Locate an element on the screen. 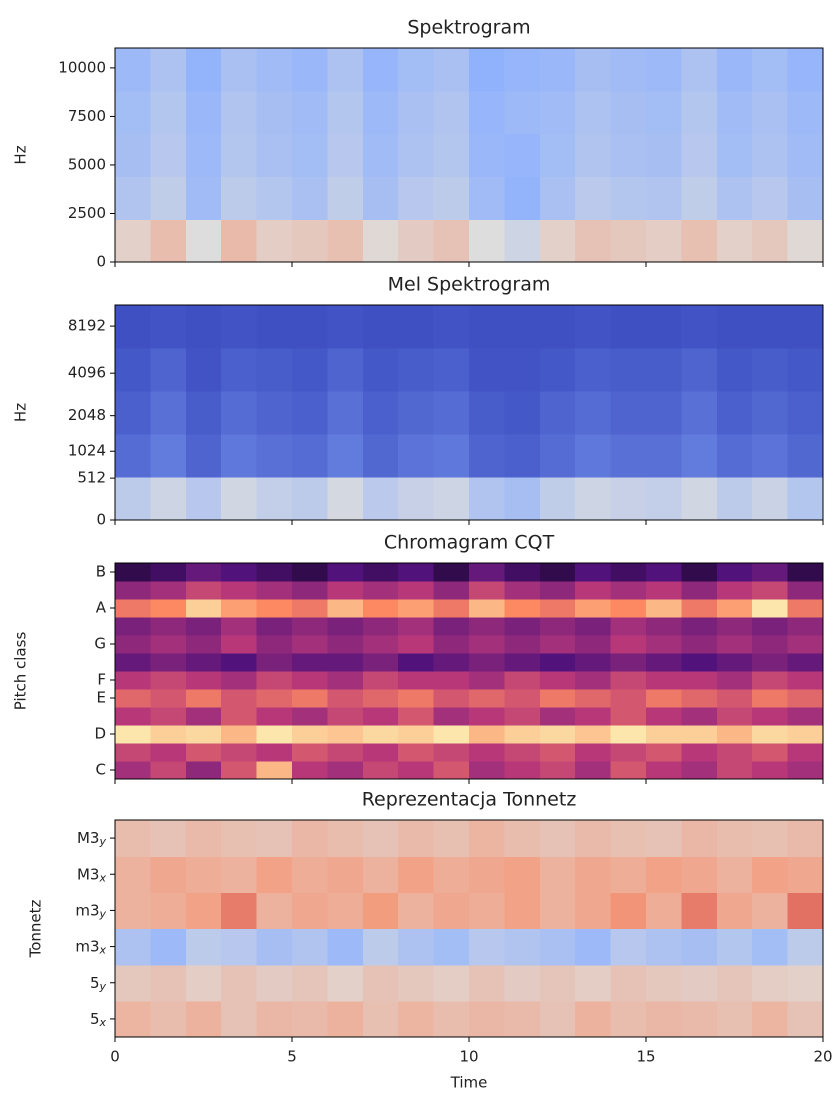 Image resolution: width=836 pixels, height=1095 pixels. y-tick-label: M3y is located at coordinates (92, 839).